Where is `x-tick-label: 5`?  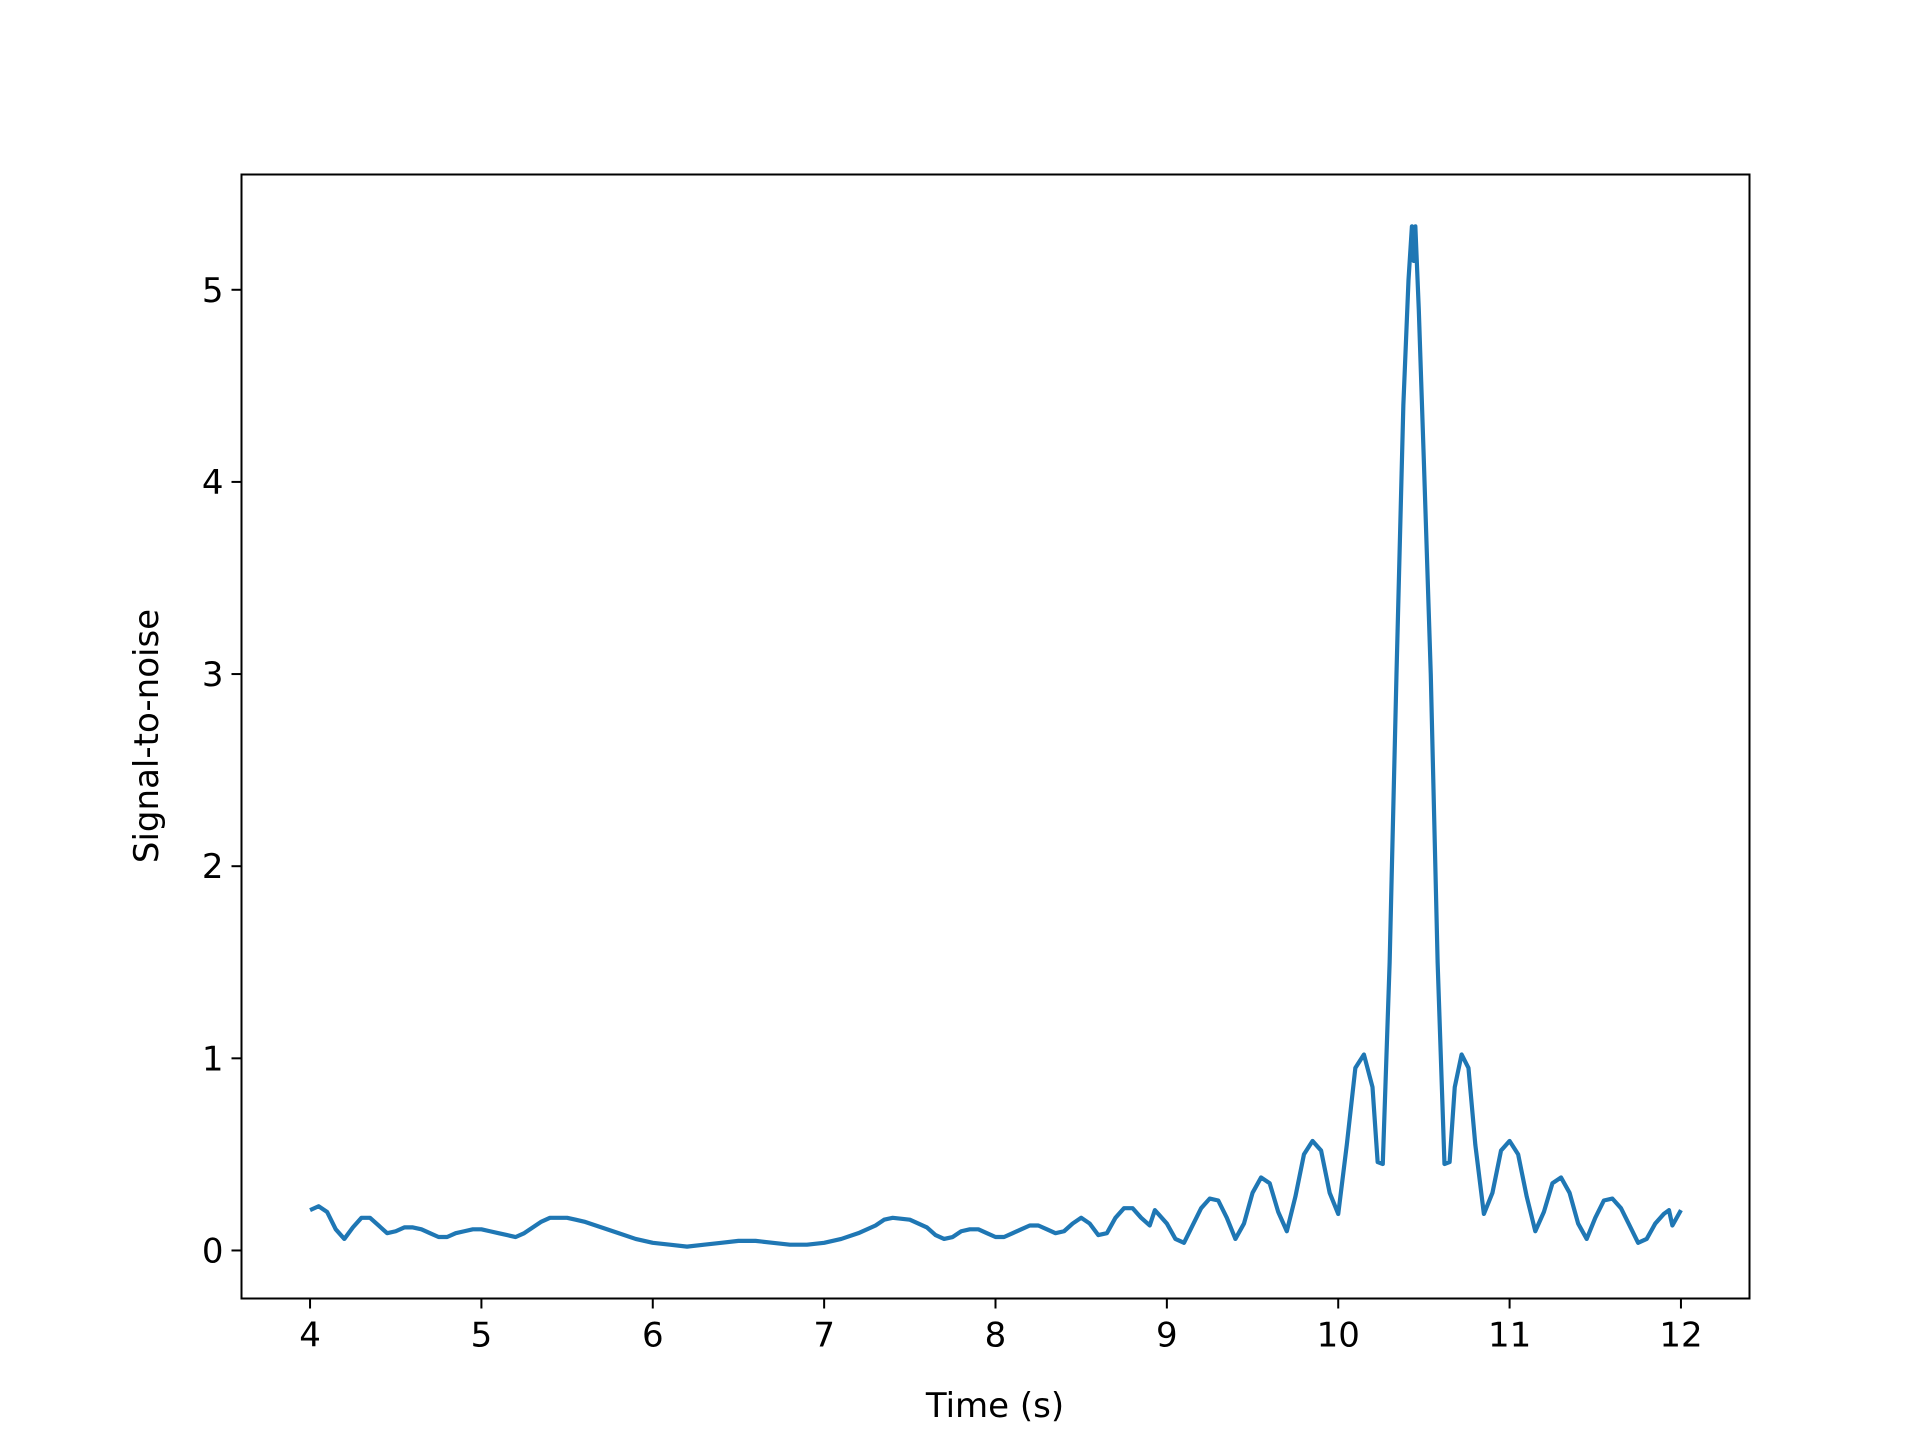 x-tick-label: 5 is located at coordinates (482, 1336).